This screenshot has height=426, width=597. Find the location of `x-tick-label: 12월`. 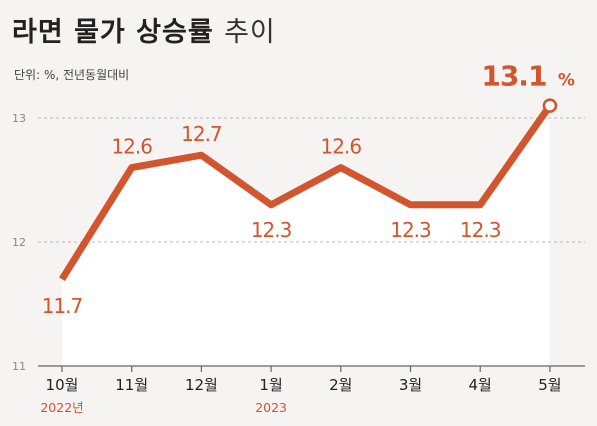

x-tick-label: 12월 is located at coordinates (201, 385).